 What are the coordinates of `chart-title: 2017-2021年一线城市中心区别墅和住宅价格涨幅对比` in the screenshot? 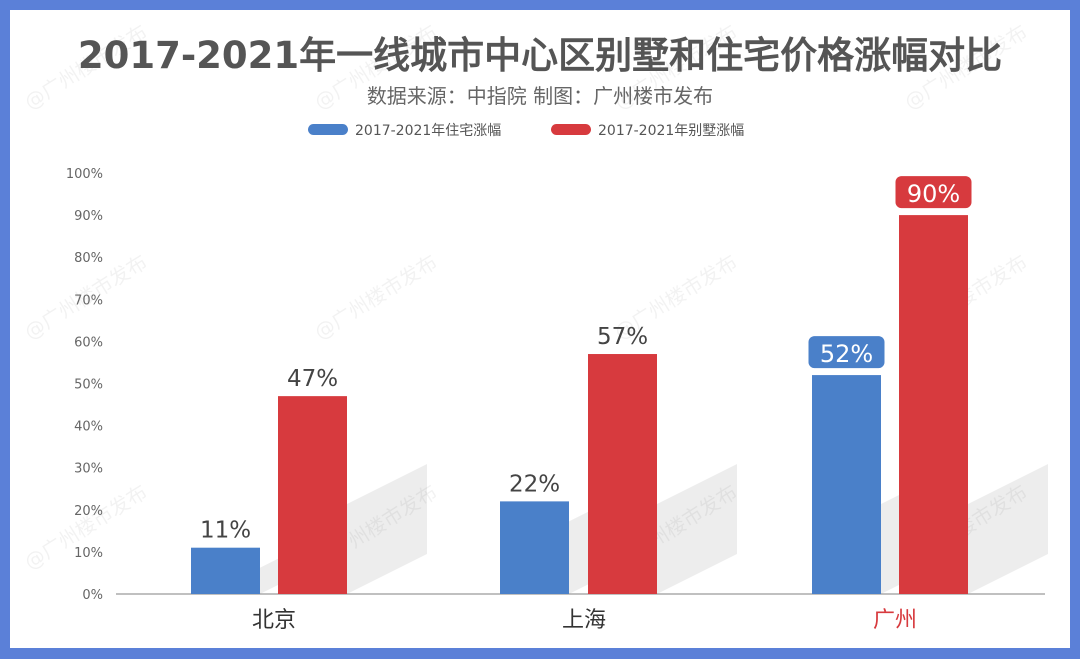 It's located at (540, 55).